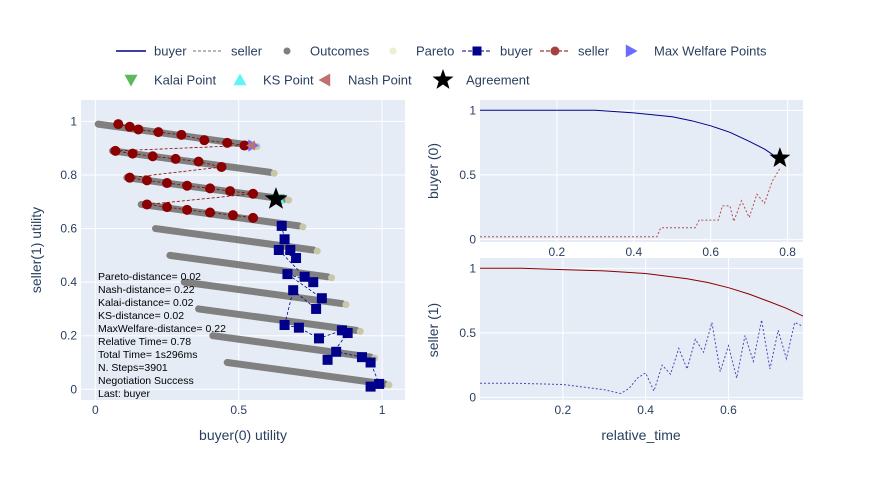  Describe the element at coordinates (148, 355) in the screenshot. I see `annotation-line: Total Time= 1s296ms` at that location.